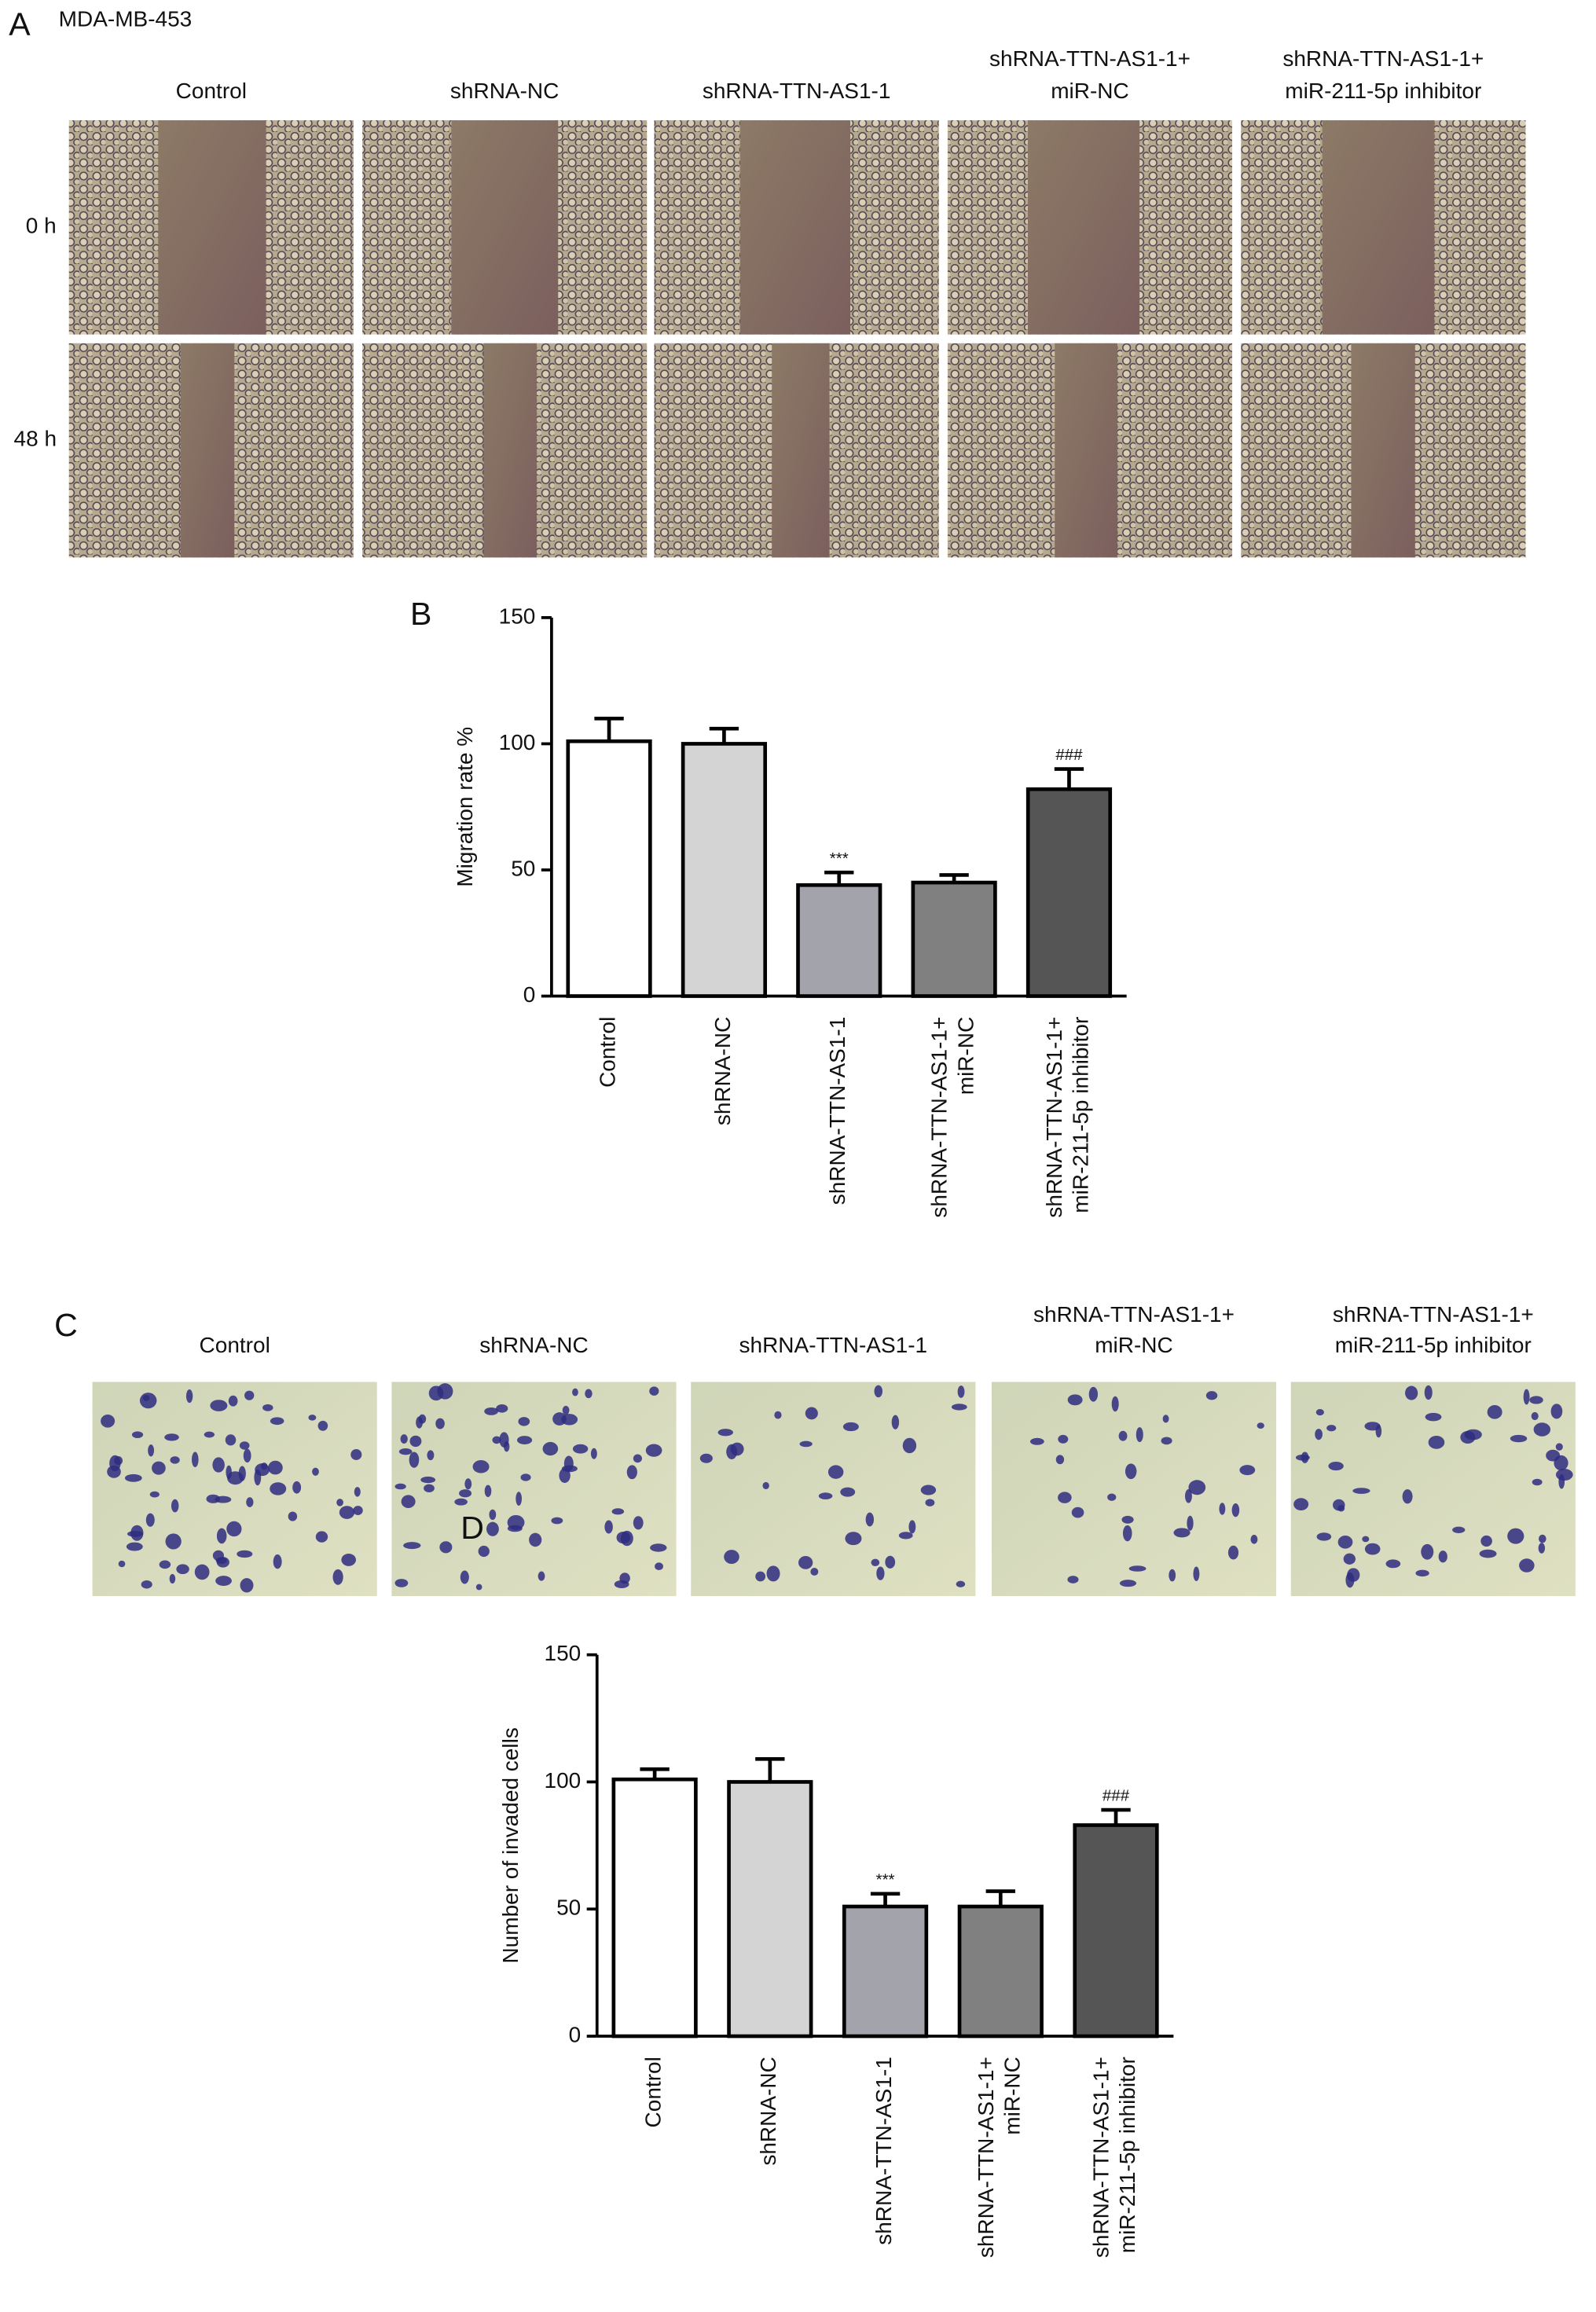 The image size is (1596, 2312). What do you see at coordinates (35, 438) in the screenshot?
I see `row-label: 48 h` at bounding box center [35, 438].